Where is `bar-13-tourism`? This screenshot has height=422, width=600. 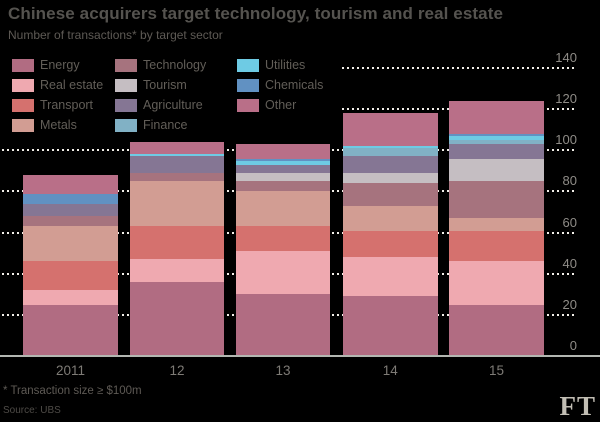 bar-13-tourism is located at coordinates (283, 177).